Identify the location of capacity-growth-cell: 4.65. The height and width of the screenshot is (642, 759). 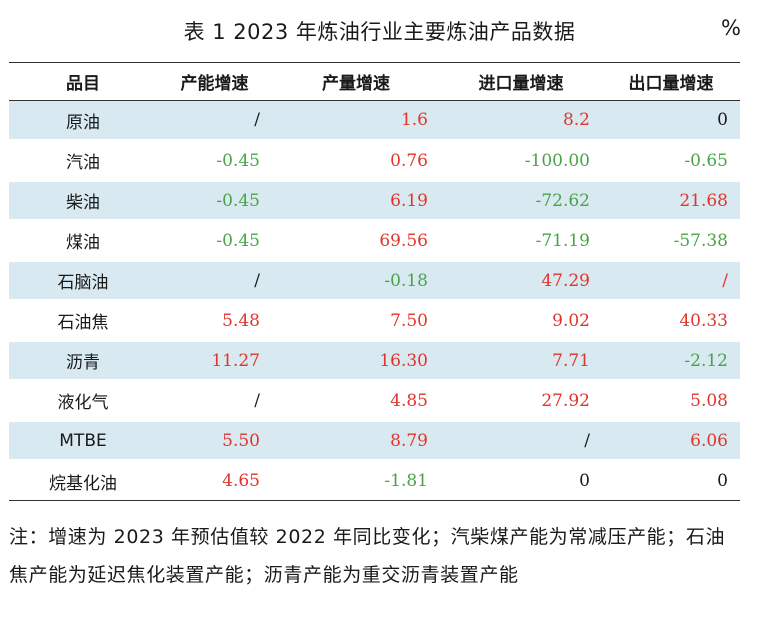
(241, 481).